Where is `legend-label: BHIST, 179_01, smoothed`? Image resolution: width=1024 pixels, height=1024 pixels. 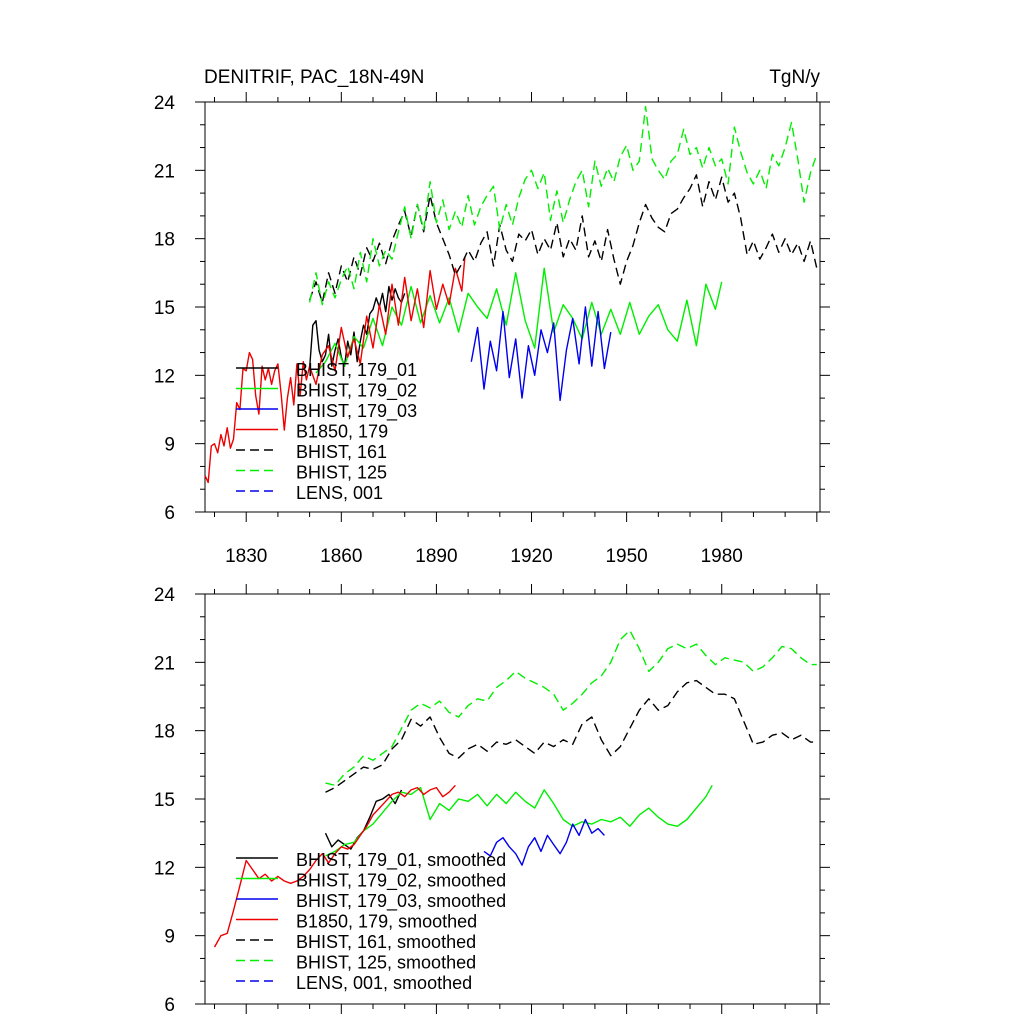
legend-label: BHIST, 179_01, smoothed is located at coordinates (401, 860).